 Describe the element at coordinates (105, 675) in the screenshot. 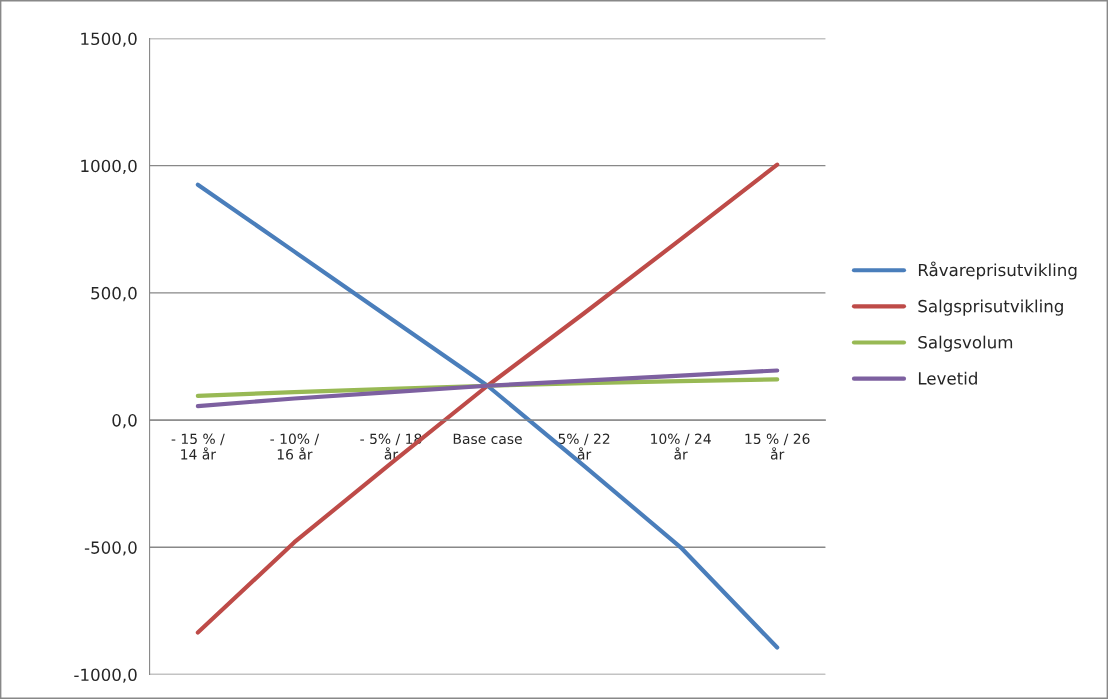

I see `y-tick-label: -1000,0` at that location.